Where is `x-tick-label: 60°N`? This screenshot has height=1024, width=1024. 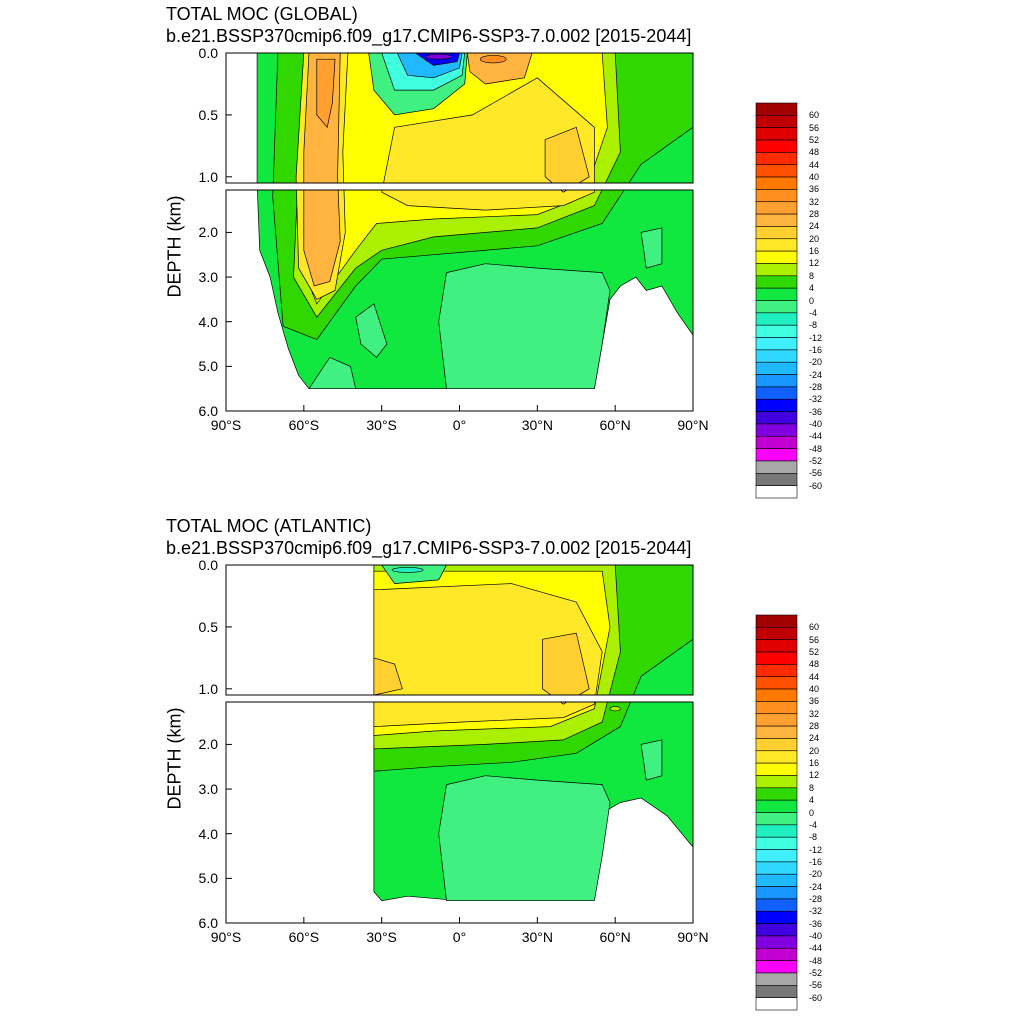
x-tick-label: 60°N is located at coordinates (615, 937).